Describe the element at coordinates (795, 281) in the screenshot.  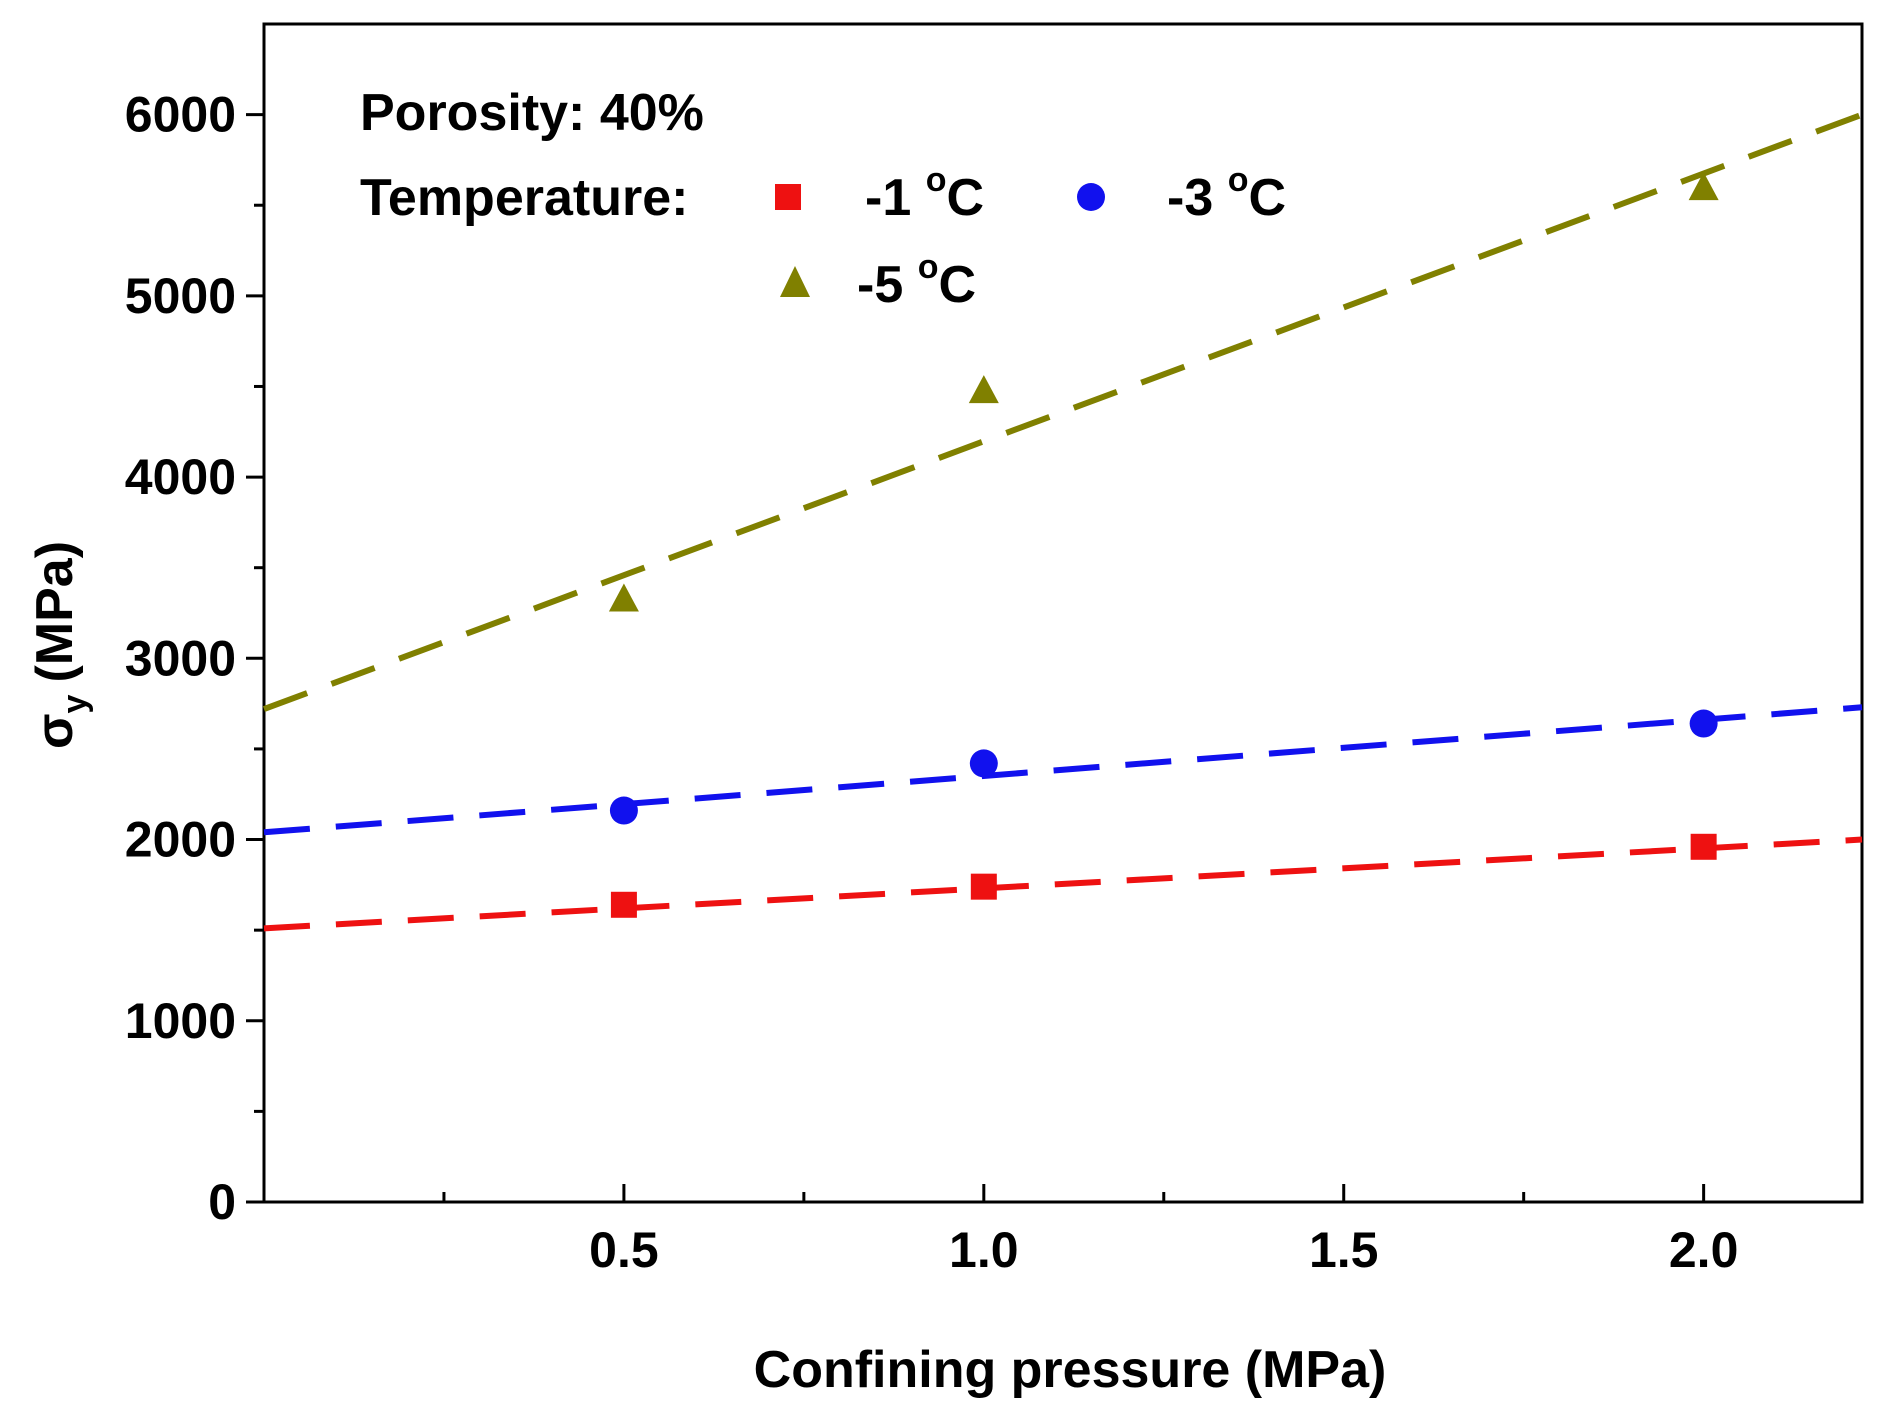
I see `legend-marker-triangle` at that location.